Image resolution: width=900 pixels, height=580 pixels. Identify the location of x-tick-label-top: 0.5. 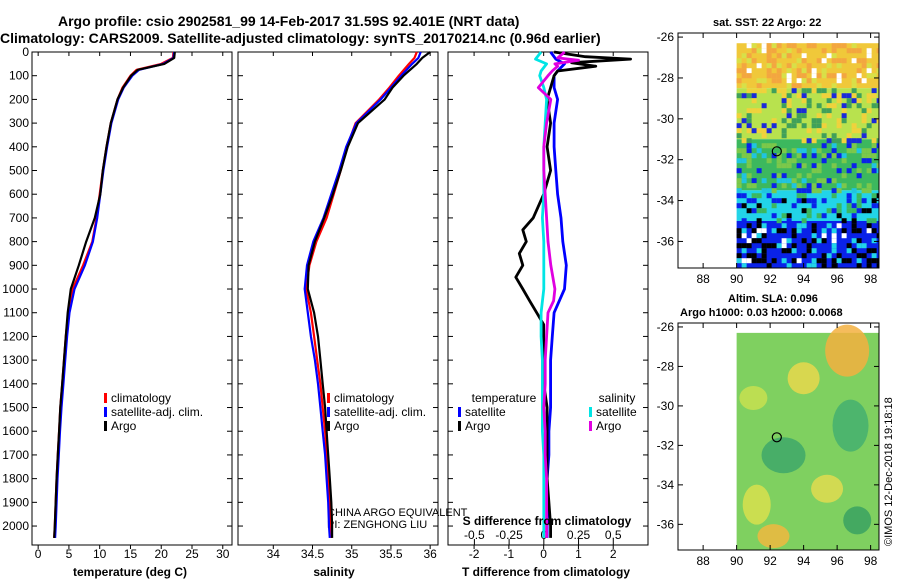
(613, 535).